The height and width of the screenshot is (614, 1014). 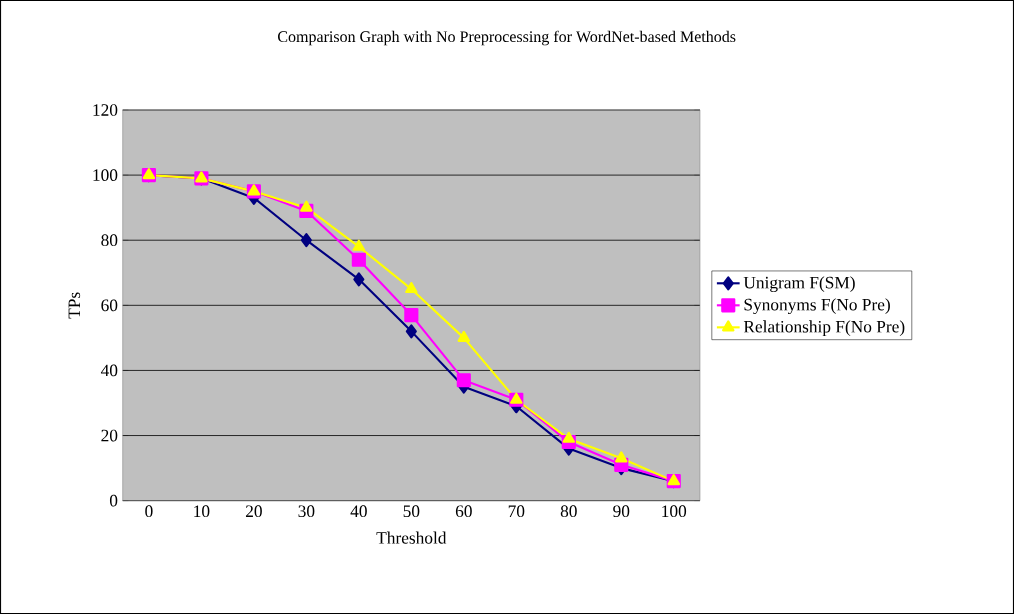 What do you see at coordinates (568, 511) in the screenshot?
I see `x-tick-label: 80` at bounding box center [568, 511].